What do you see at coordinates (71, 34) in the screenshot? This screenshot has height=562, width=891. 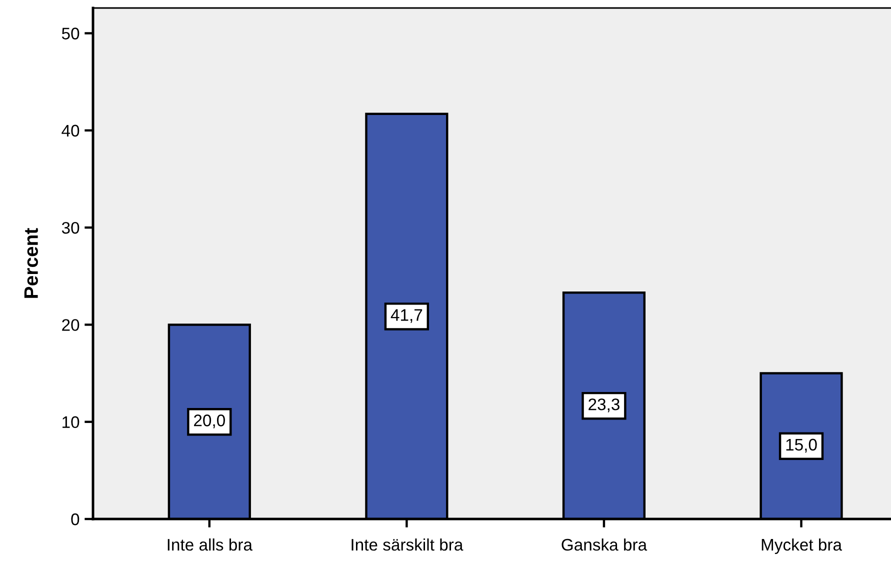 I see `y-tick-label: 50` at bounding box center [71, 34].